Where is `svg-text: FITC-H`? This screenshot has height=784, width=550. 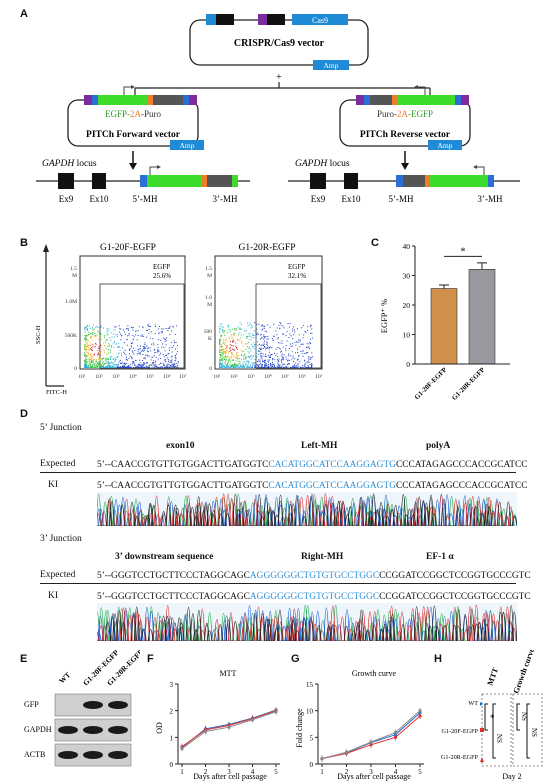
svg-text: FITC-H is located at coordinates (56, 392).